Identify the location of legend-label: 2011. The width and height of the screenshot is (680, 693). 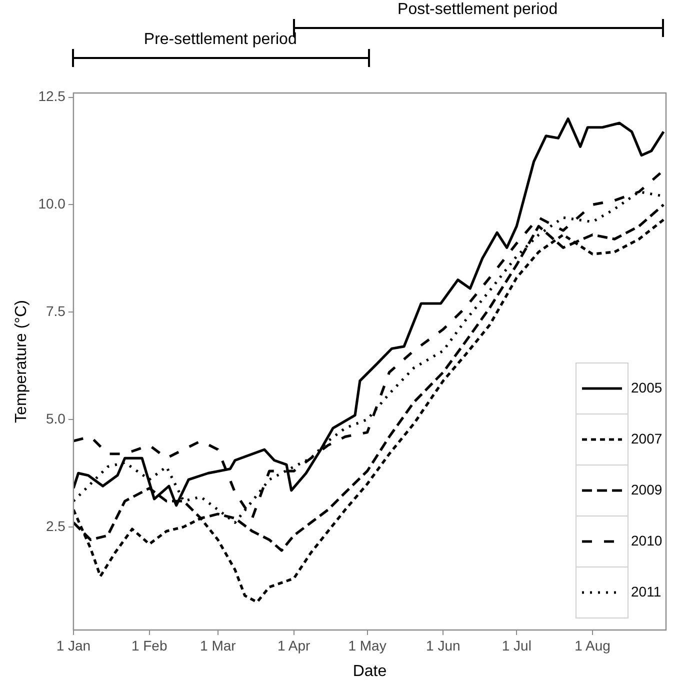
(646, 591).